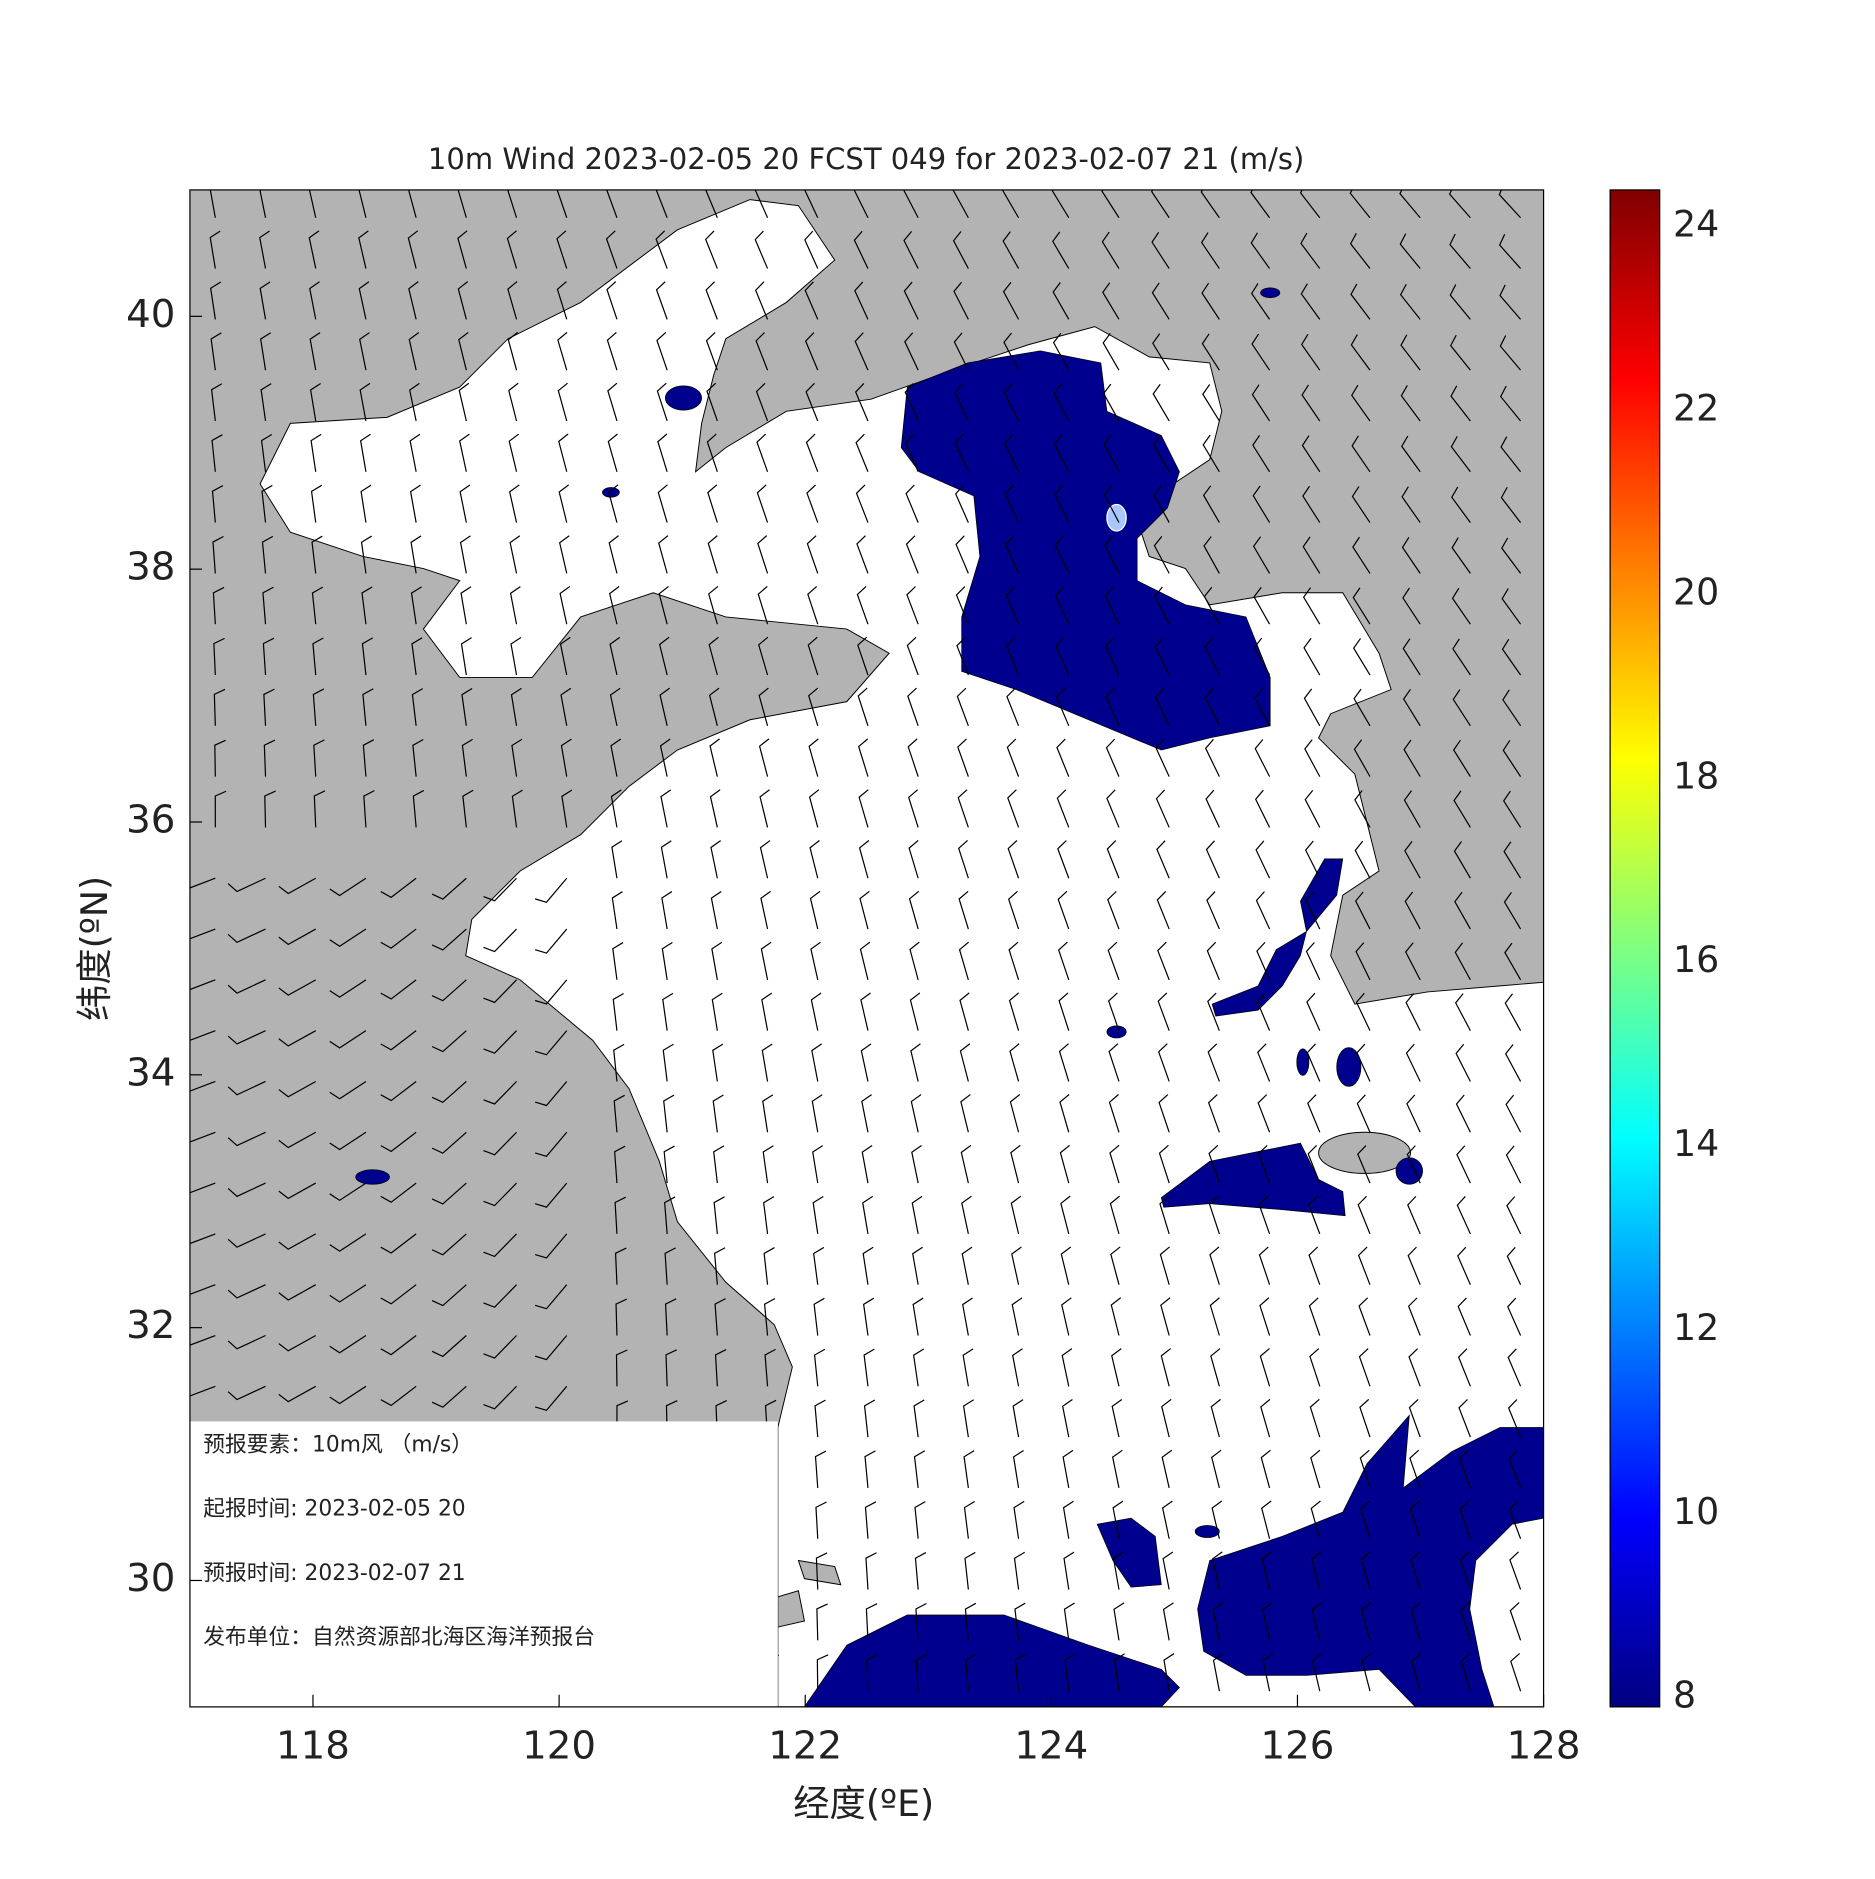 This screenshot has width=1875, height=1879. What do you see at coordinates (559, 1746) in the screenshot?
I see `x-tick-label: 120` at bounding box center [559, 1746].